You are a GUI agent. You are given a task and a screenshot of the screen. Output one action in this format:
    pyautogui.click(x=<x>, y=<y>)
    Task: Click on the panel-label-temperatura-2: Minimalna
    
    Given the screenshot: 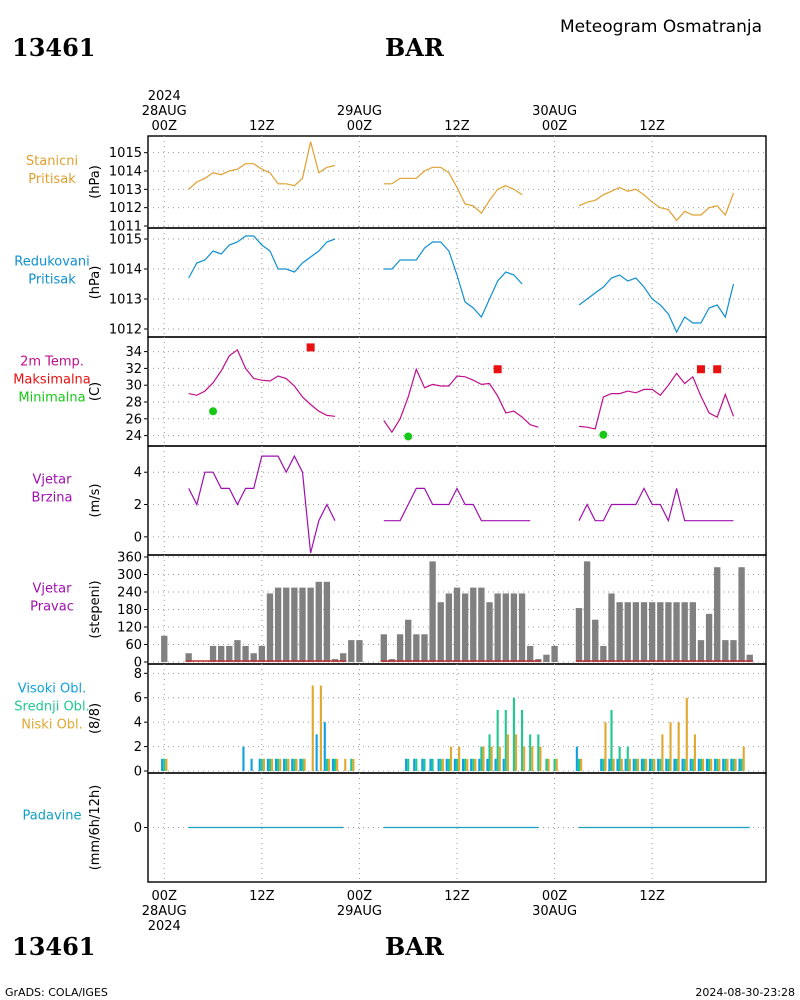 What is the action you would take?
    pyautogui.click(x=51, y=398)
    